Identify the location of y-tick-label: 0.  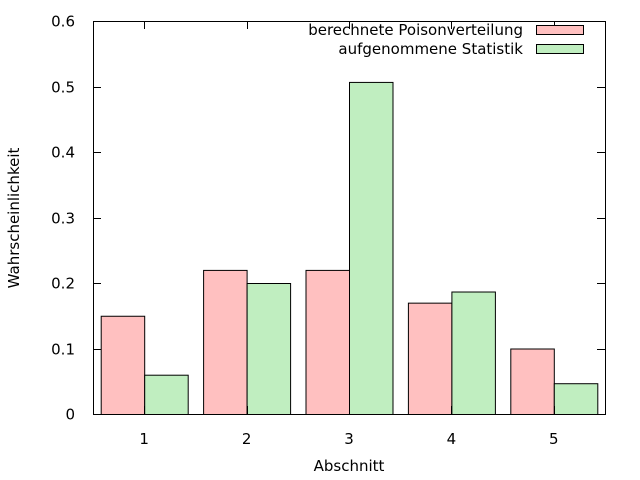
(70, 415).